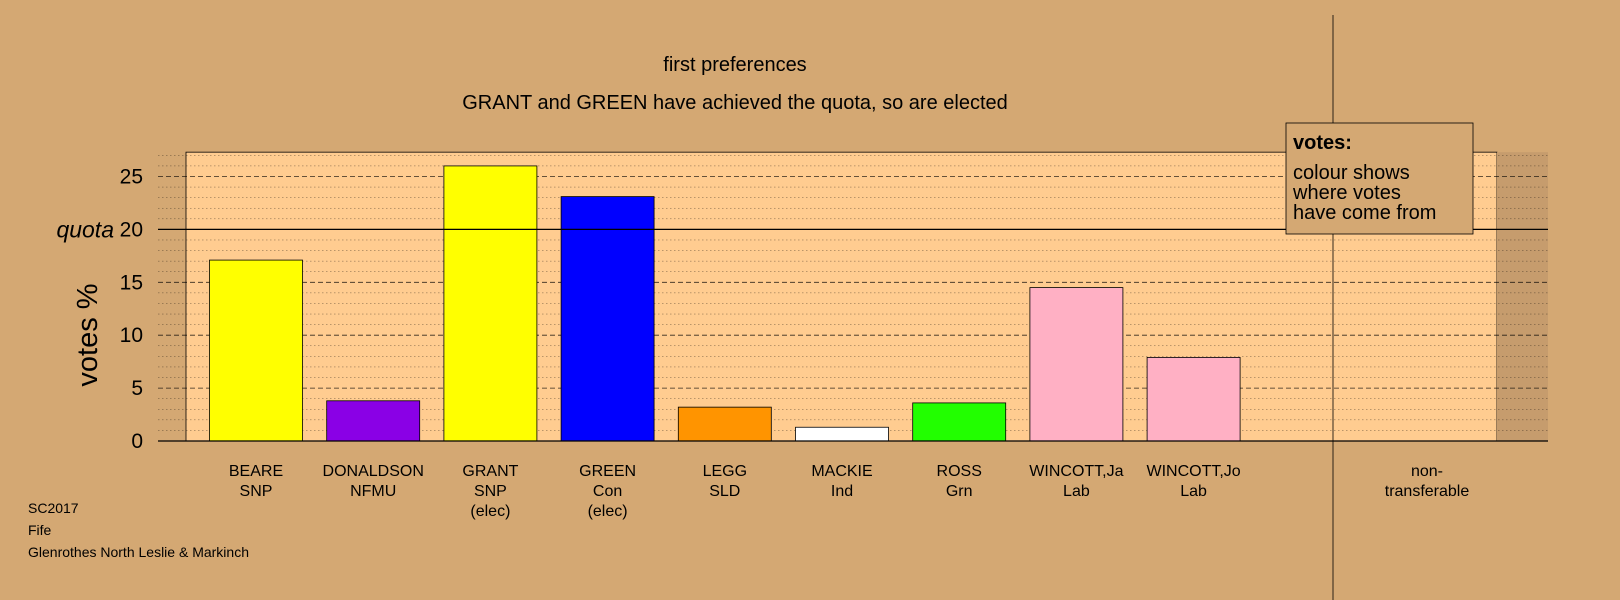 This screenshot has height=600, width=1620. Describe the element at coordinates (490, 471) in the screenshot. I see `x-tick-label: GRANT` at that location.